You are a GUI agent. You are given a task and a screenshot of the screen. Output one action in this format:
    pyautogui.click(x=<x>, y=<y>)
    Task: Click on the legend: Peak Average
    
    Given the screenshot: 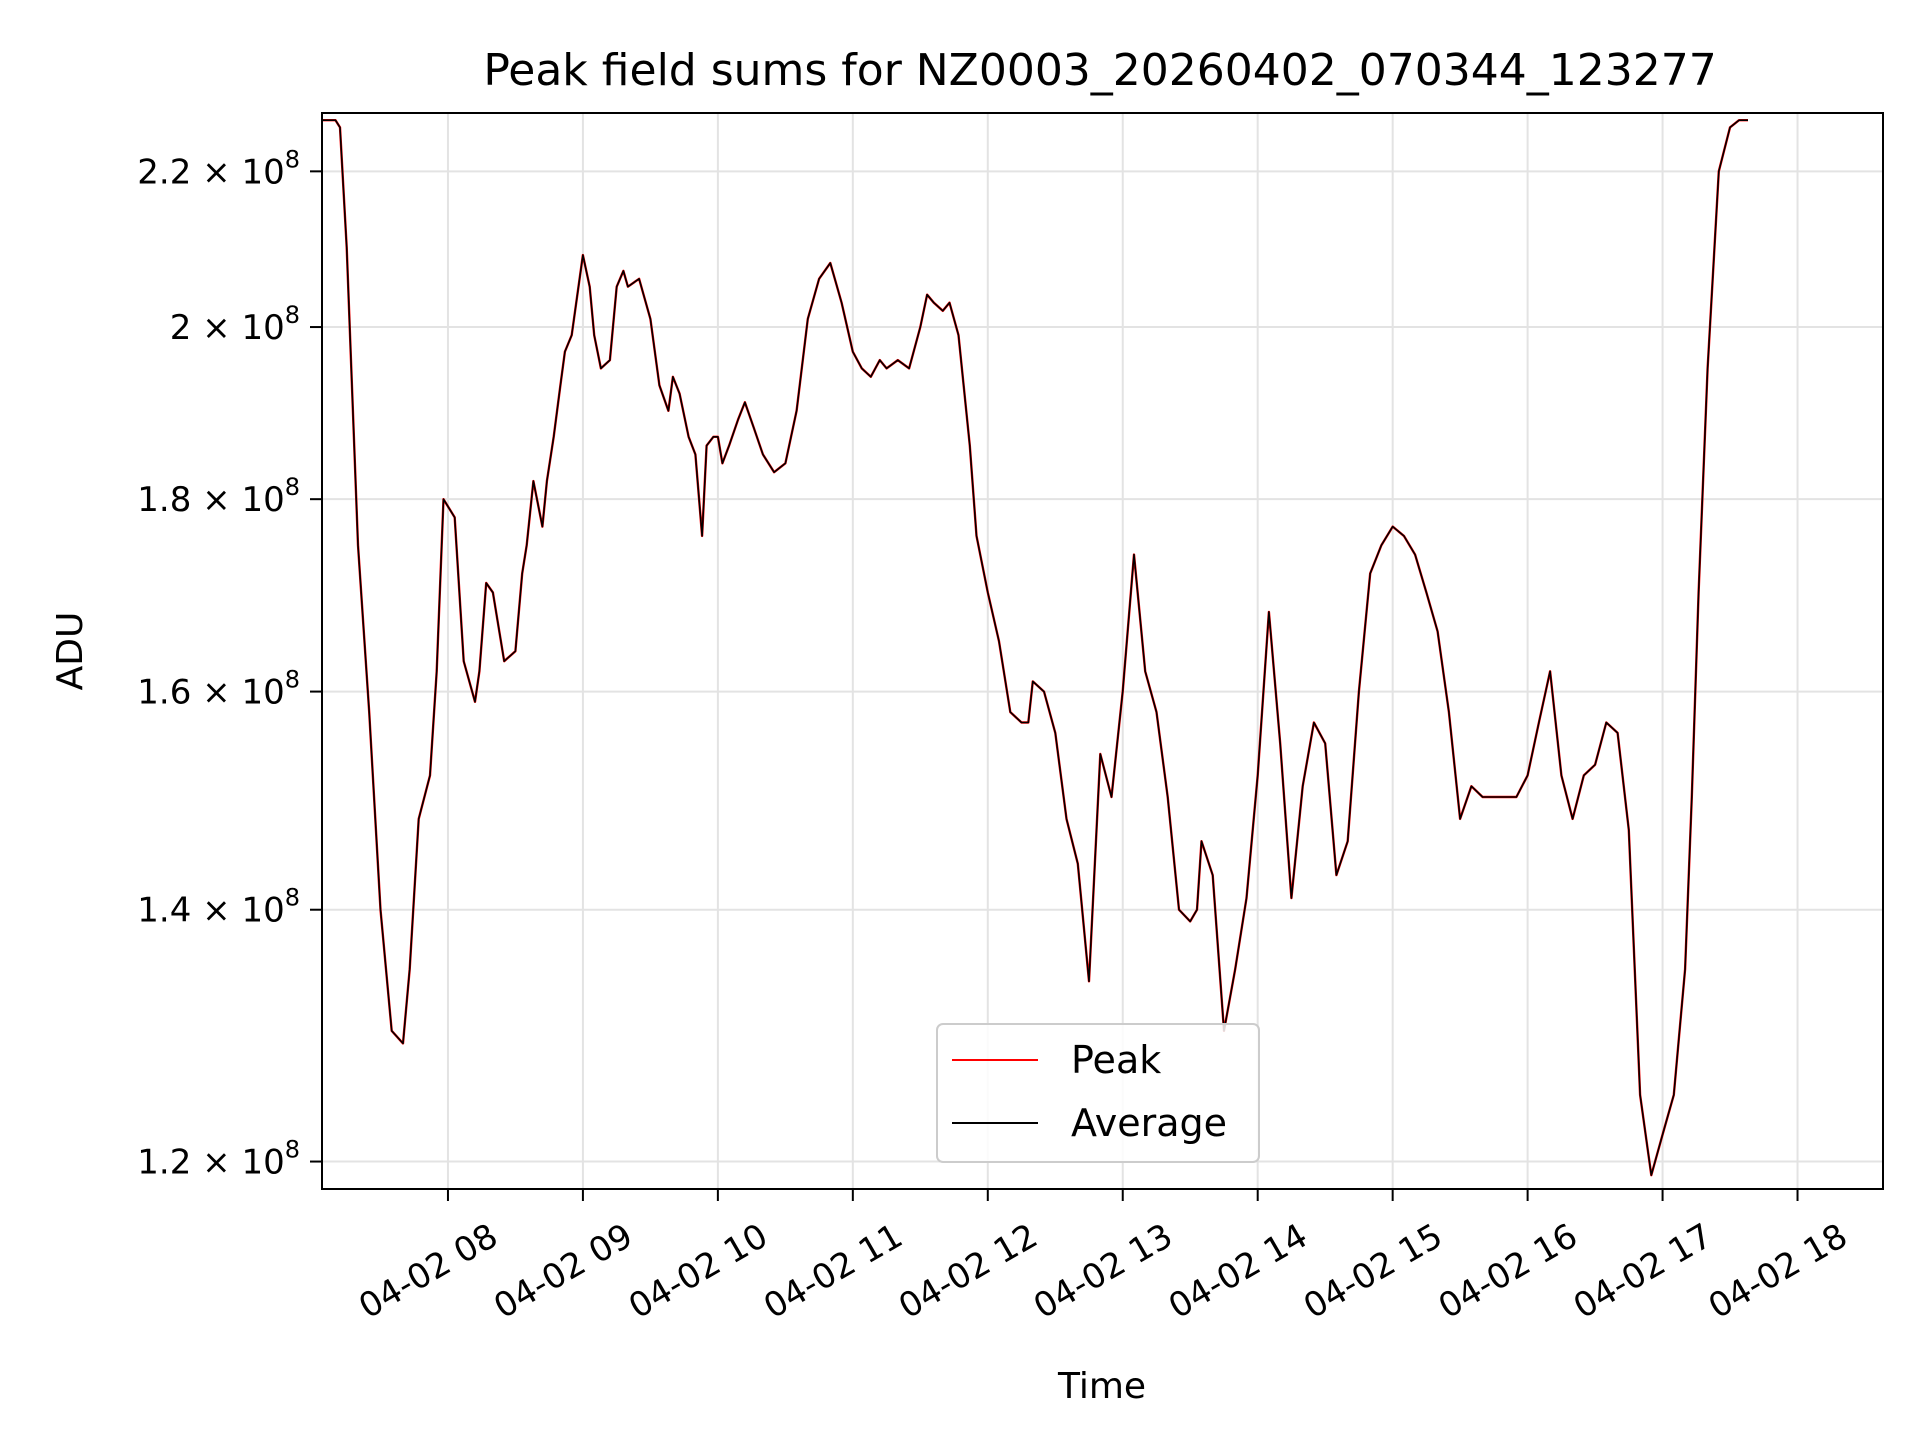 What is the action you would take?
    pyautogui.click(x=1098, y=1093)
    